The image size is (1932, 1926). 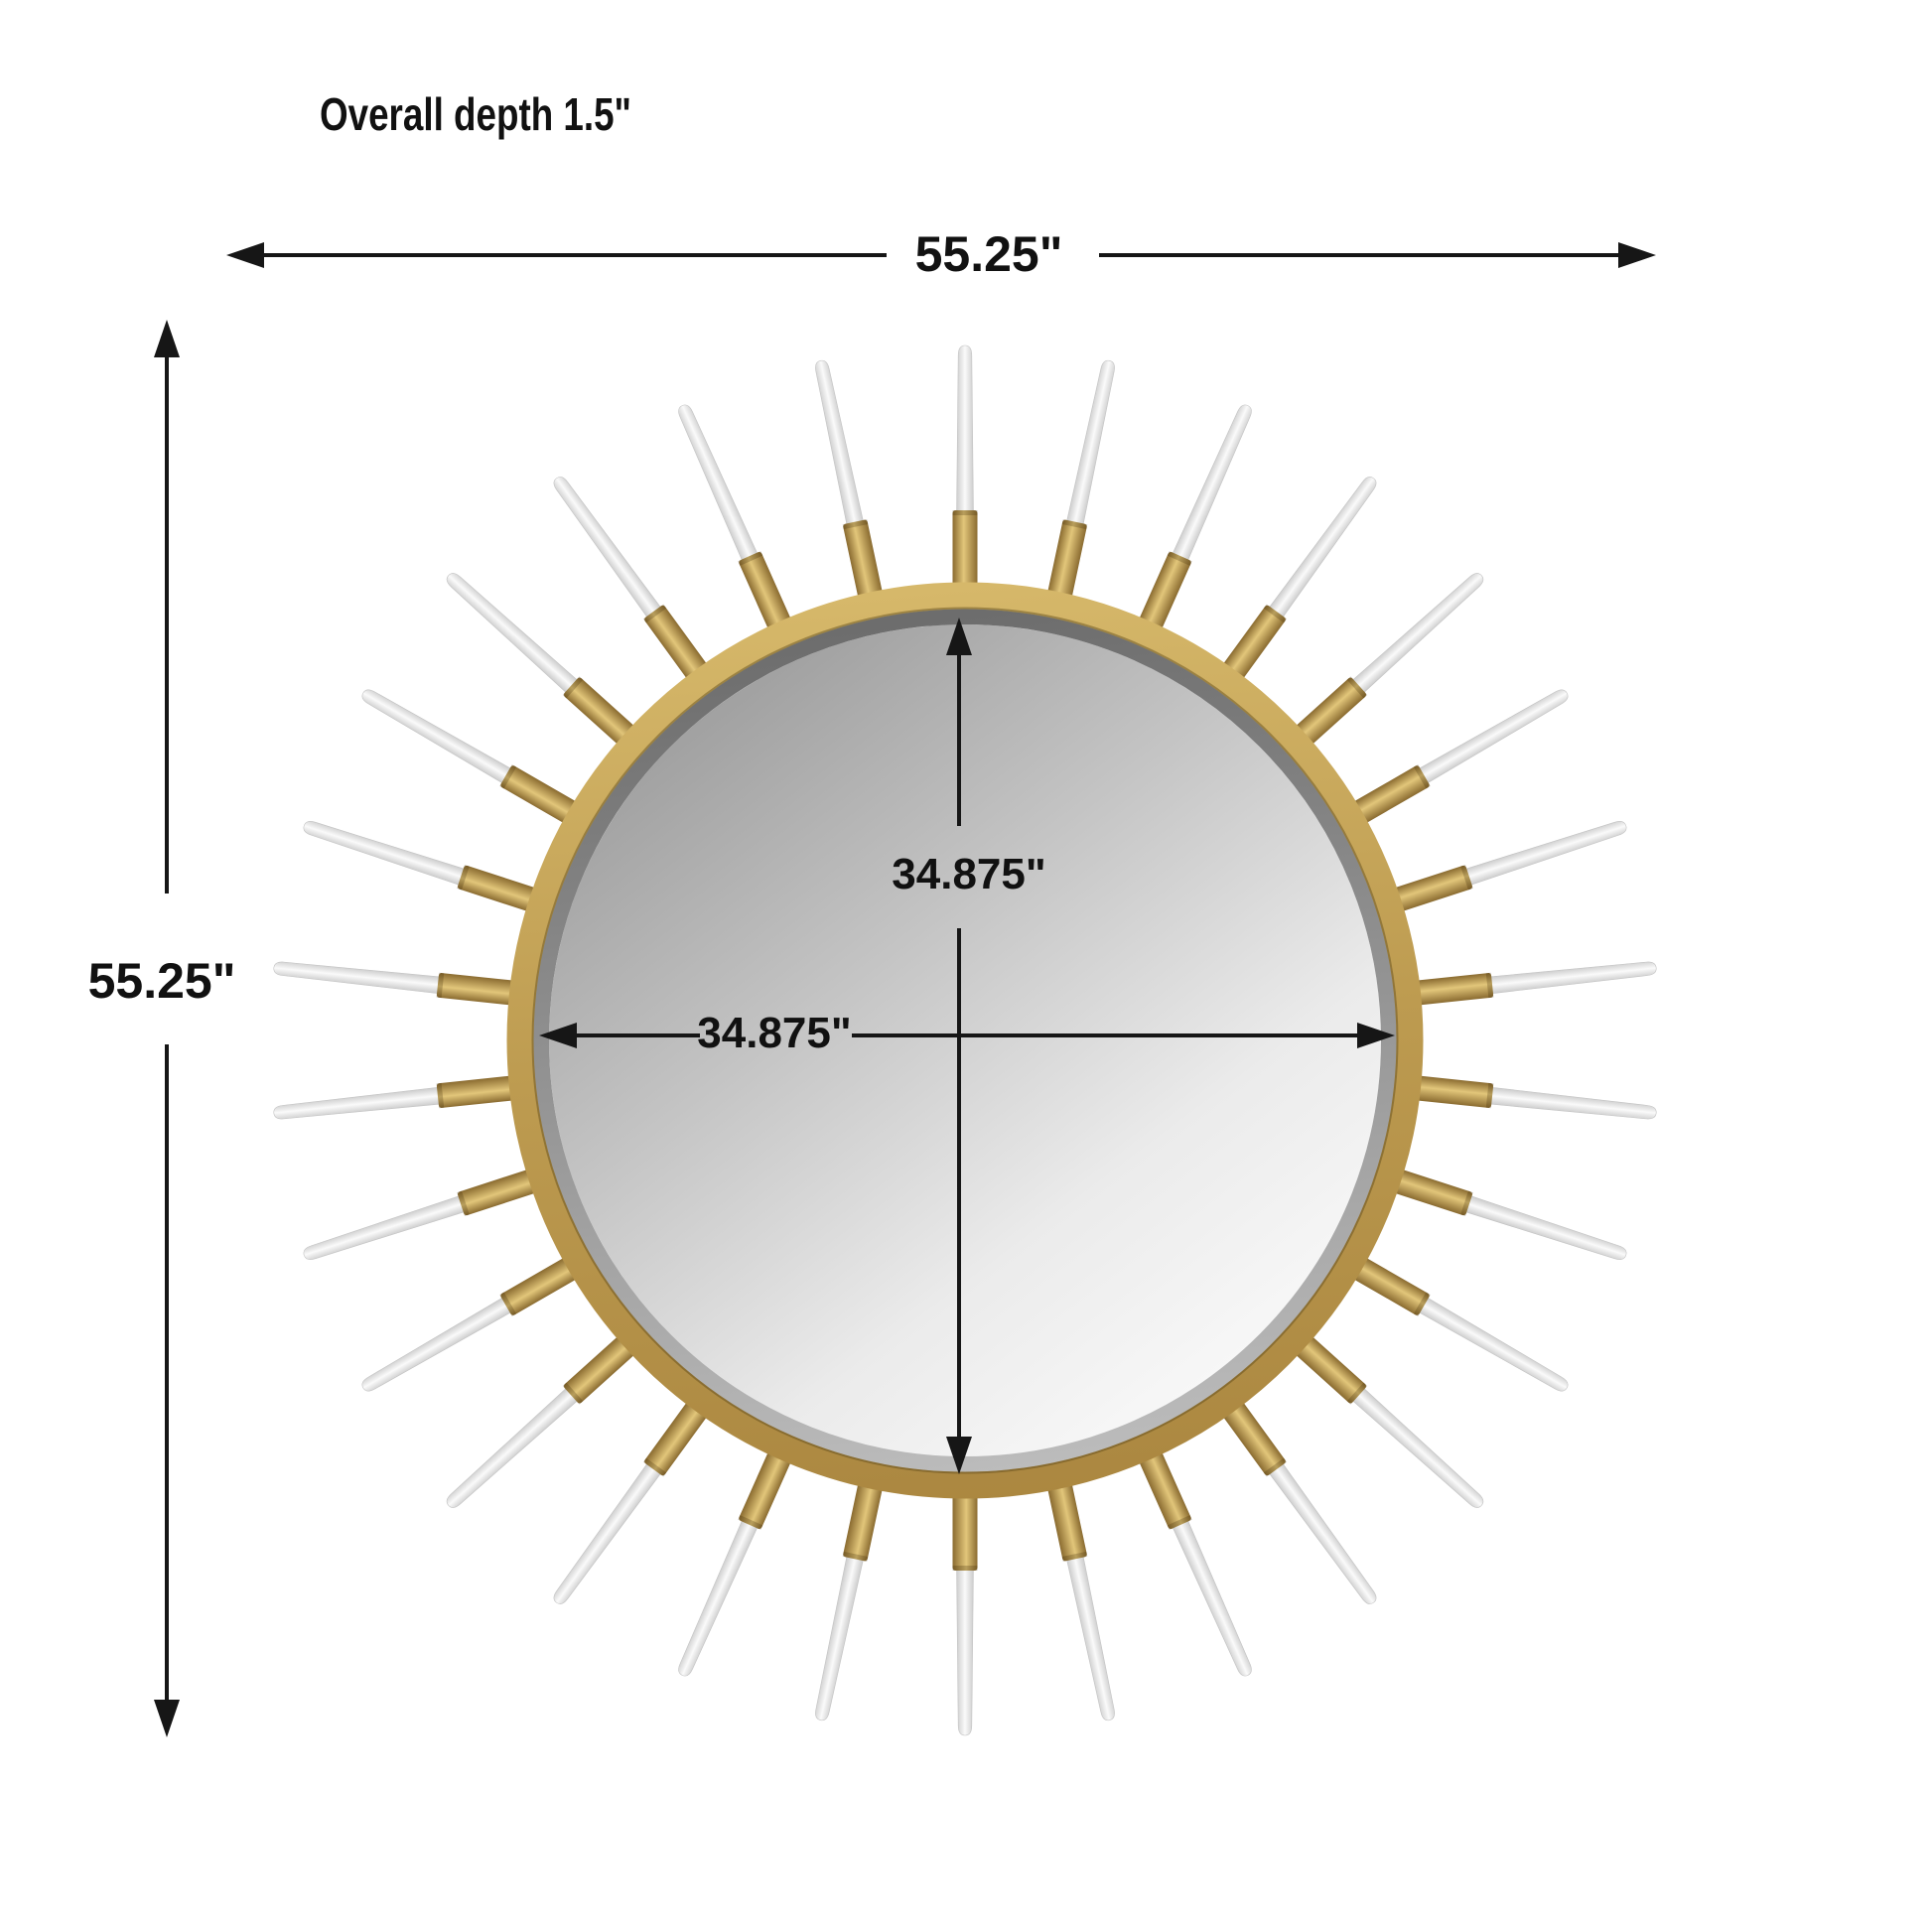 What do you see at coordinates (775, 1033) in the screenshot?
I see `mirror-width-label: 34.875"` at bounding box center [775, 1033].